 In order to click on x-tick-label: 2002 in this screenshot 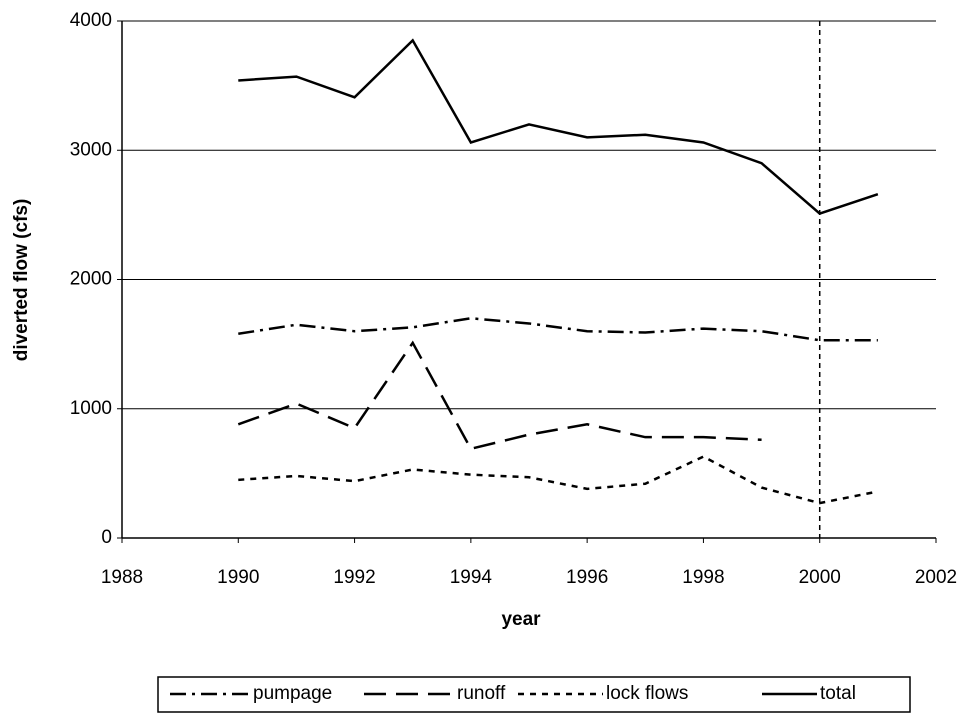, I will do `click(936, 577)`.